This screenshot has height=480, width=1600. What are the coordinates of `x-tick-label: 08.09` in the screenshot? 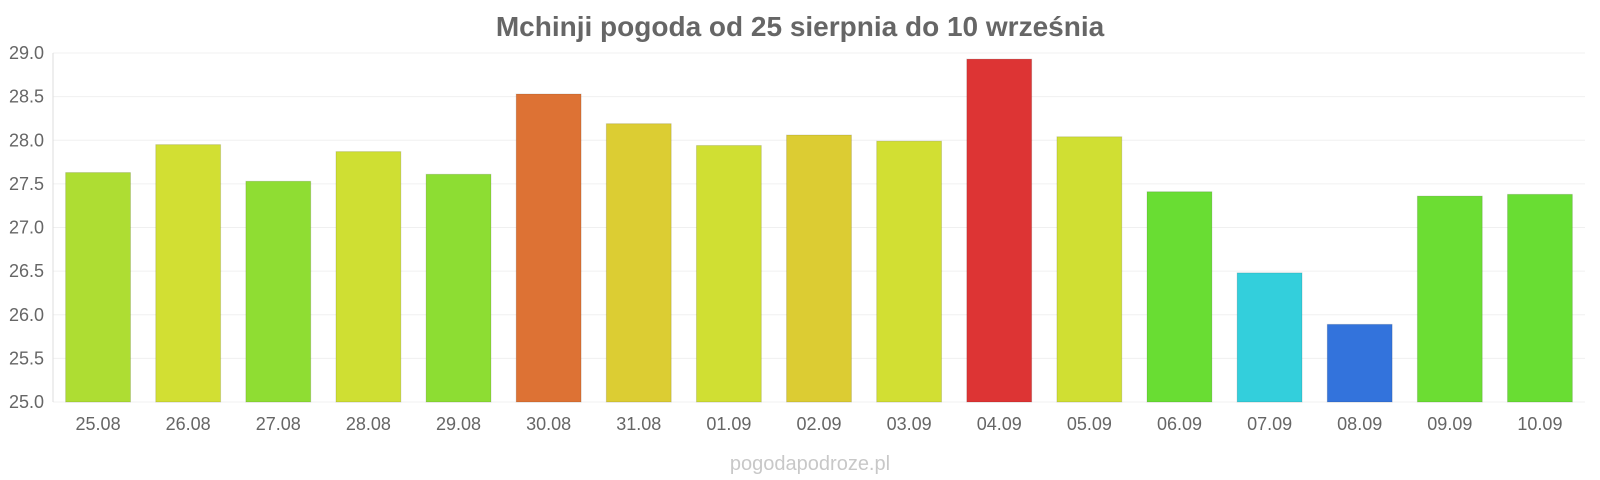 It's located at (1359, 424).